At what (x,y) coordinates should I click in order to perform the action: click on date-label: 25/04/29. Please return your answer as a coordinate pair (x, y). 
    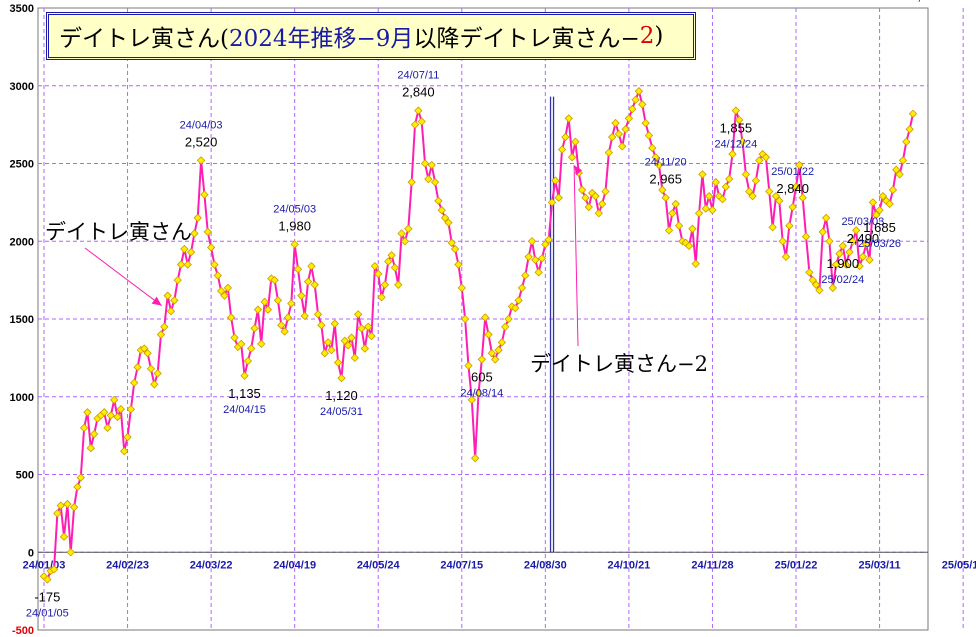
    Looking at the image, I should click on (926, 1).